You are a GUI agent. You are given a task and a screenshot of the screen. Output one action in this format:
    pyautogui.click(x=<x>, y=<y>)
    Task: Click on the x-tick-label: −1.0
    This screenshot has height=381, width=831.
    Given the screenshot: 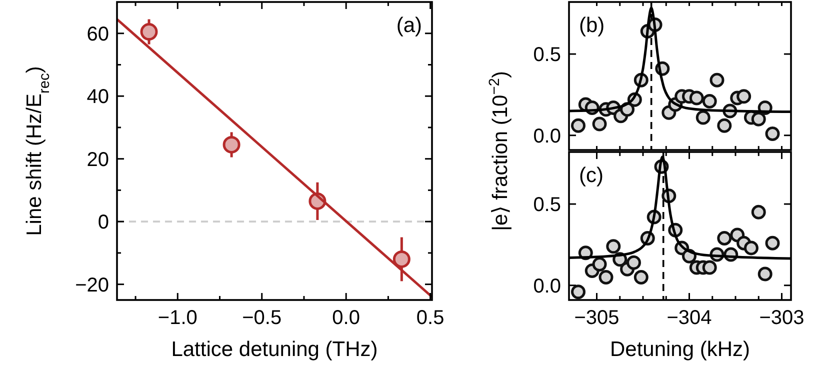 What is the action you would take?
    pyautogui.click(x=178, y=318)
    